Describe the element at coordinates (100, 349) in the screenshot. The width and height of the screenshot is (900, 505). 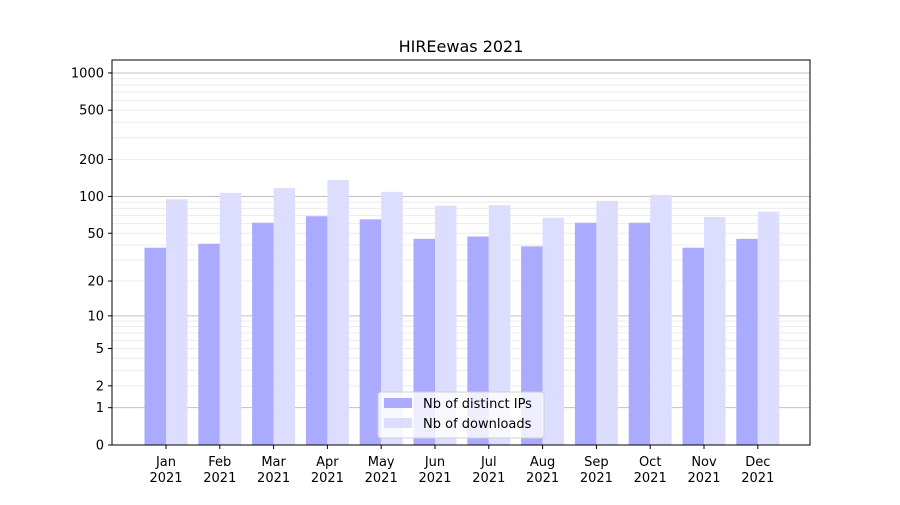
I see `y-tick-label: 5` at that location.